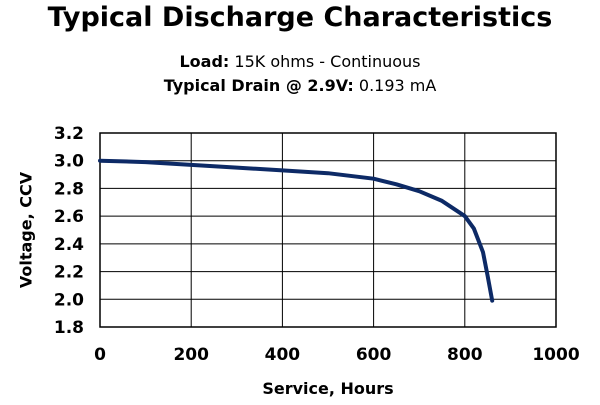  What do you see at coordinates (555, 355) in the screenshot?
I see `x-tick-label: 1000` at bounding box center [555, 355].